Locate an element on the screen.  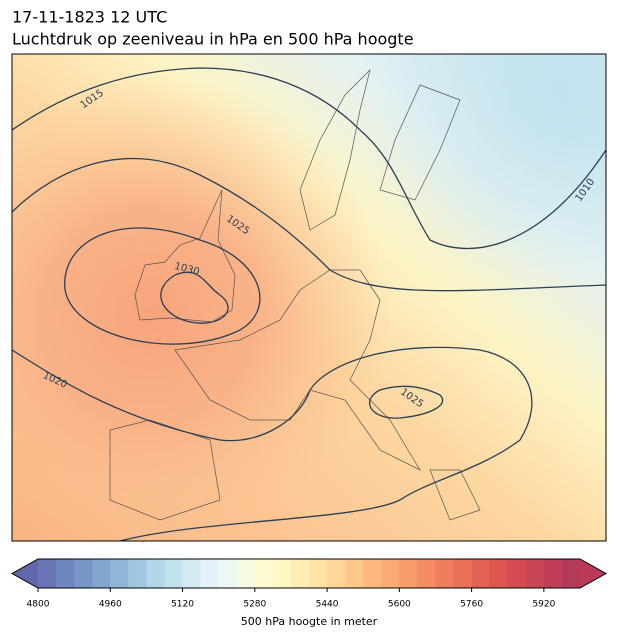
date-title: 17-11-1823 12 UTC is located at coordinates (89, 17).